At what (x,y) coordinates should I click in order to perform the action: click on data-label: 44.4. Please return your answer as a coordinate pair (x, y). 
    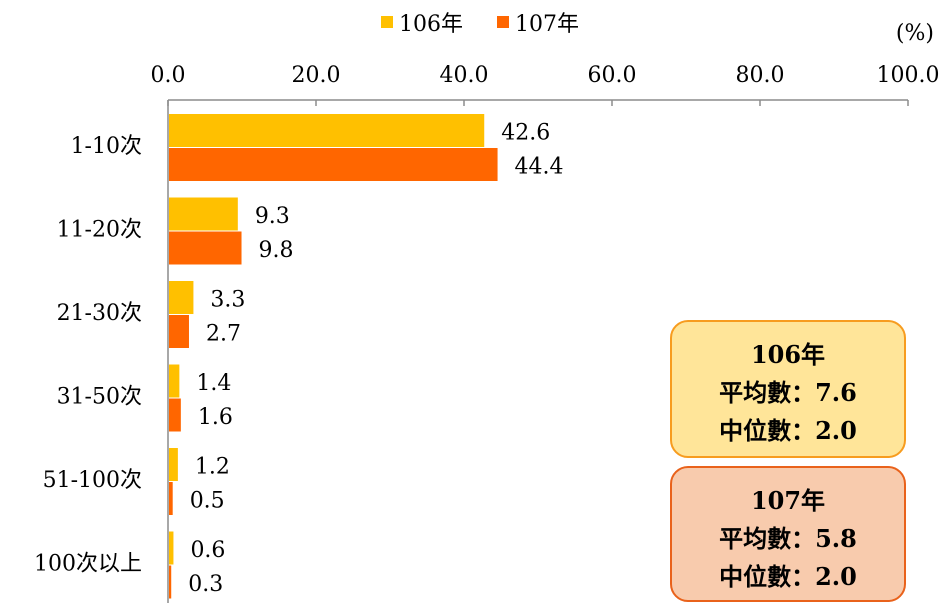
    Looking at the image, I should click on (539, 167).